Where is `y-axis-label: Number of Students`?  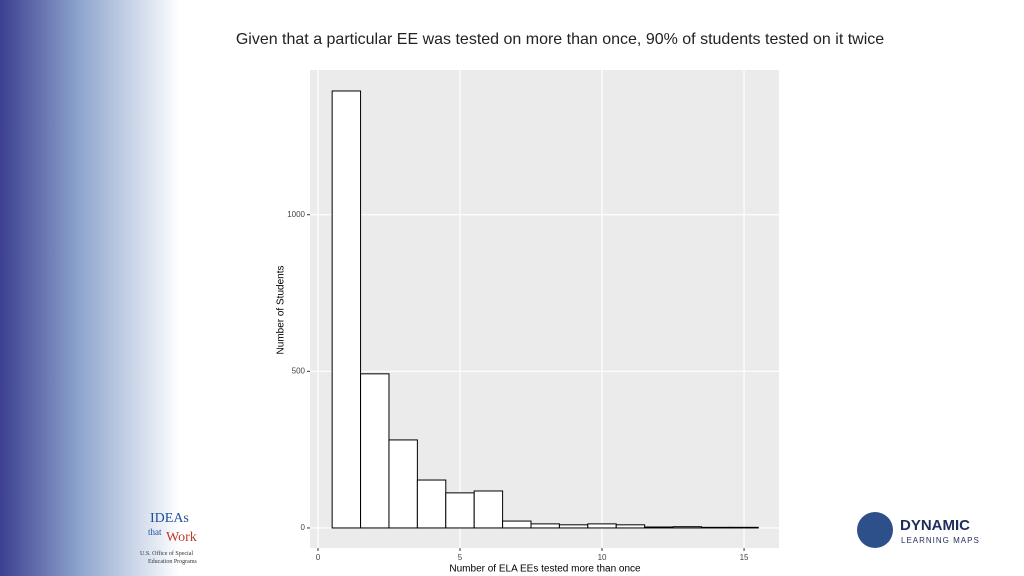 y-axis-label: Number of Students is located at coordinates (281, 310).